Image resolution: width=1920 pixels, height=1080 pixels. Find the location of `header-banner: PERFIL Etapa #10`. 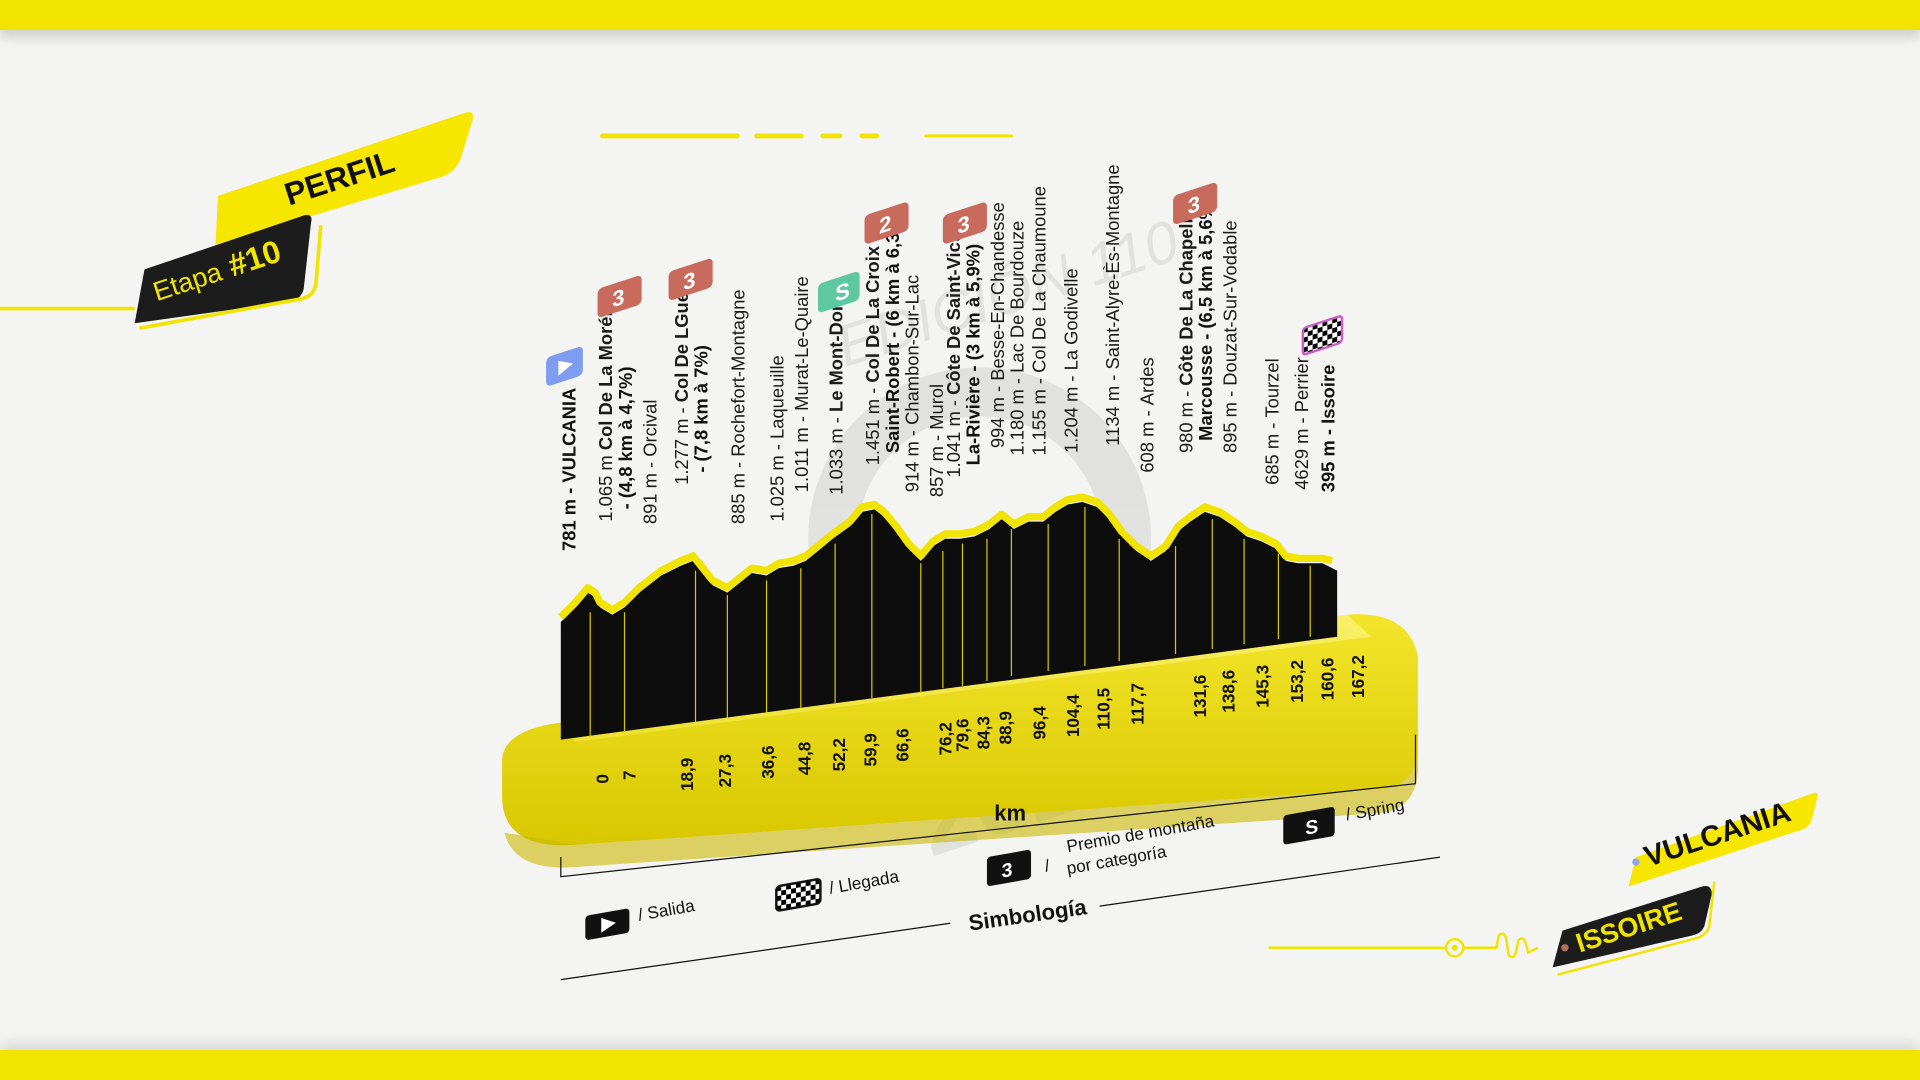

header-banner: PERFIL Etapa #10 is located at coordinates (237, 221).